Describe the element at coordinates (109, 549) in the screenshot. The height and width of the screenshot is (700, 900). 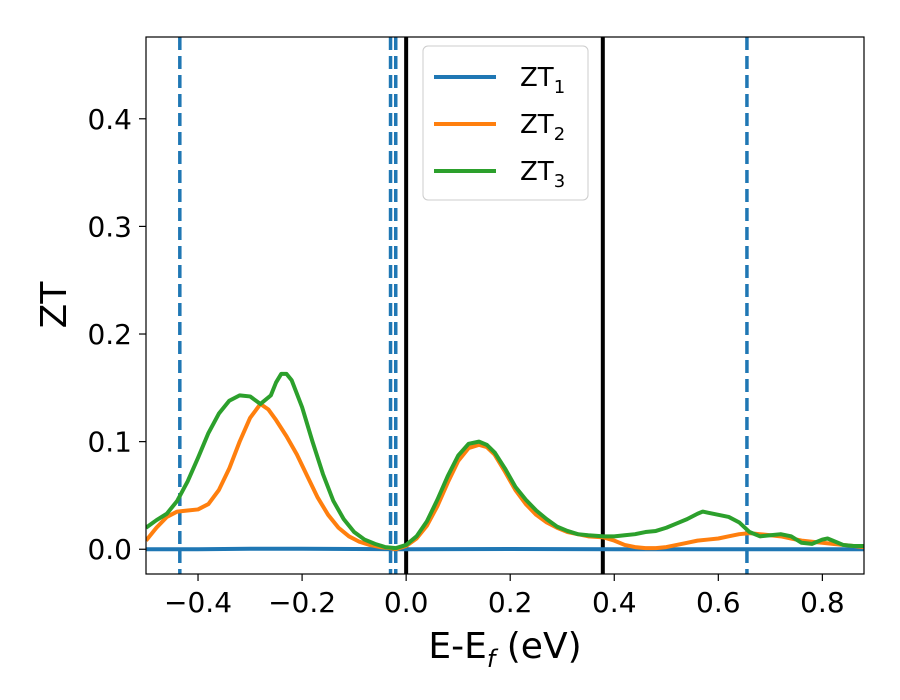
I see `y-tick-label-0: 0.0` at that location.